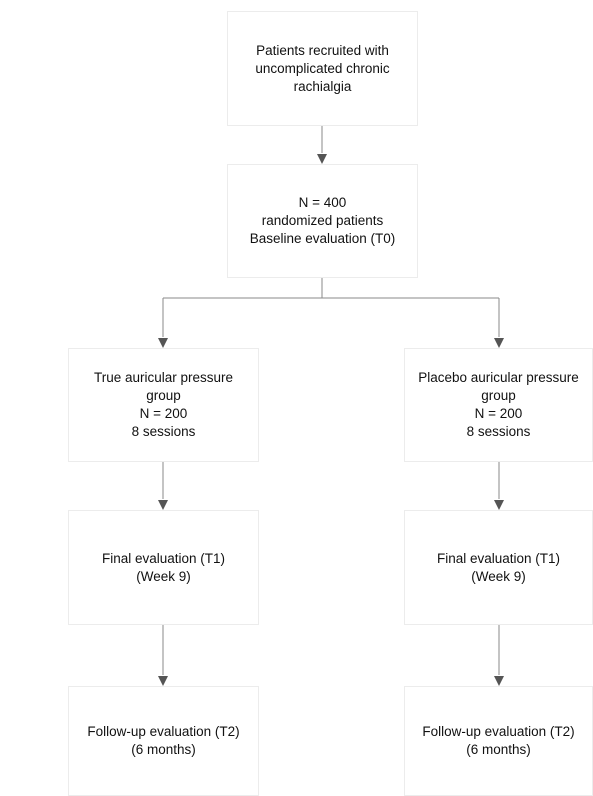 The height and width of the screenshot is (796, 593). What do you see at coordinates (163, 741) in the screenshot?
I see `followup-true-box: Follow-up evaluation (T2) (6 months)` at bounding box center [163, 741].